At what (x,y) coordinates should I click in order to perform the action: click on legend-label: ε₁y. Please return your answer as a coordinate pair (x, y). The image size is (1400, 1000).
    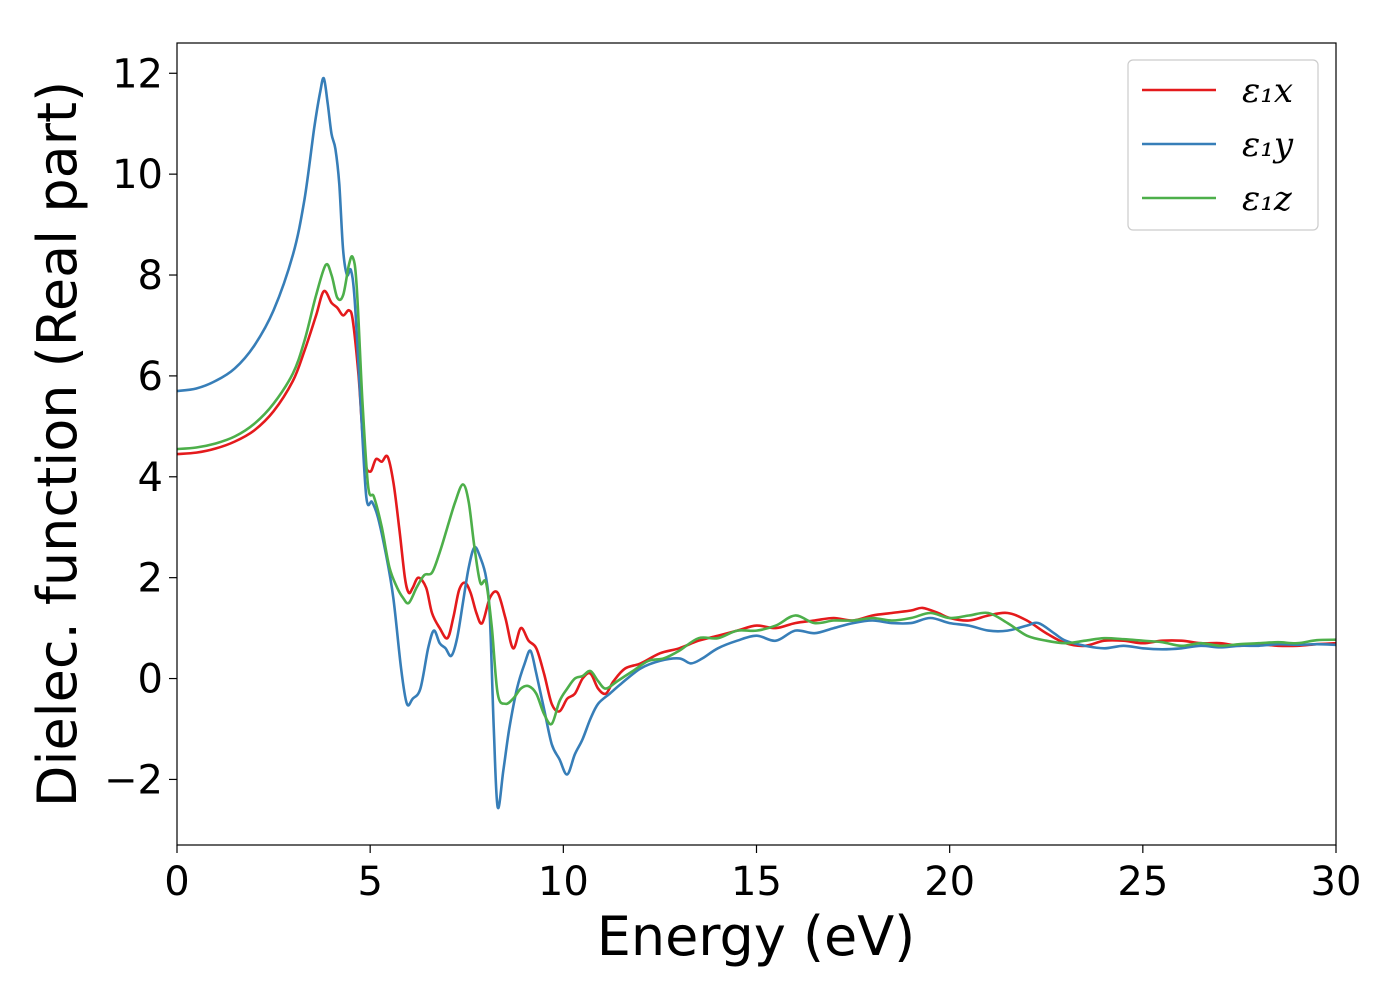
    Looking at the image, I should click on (1268, 145).